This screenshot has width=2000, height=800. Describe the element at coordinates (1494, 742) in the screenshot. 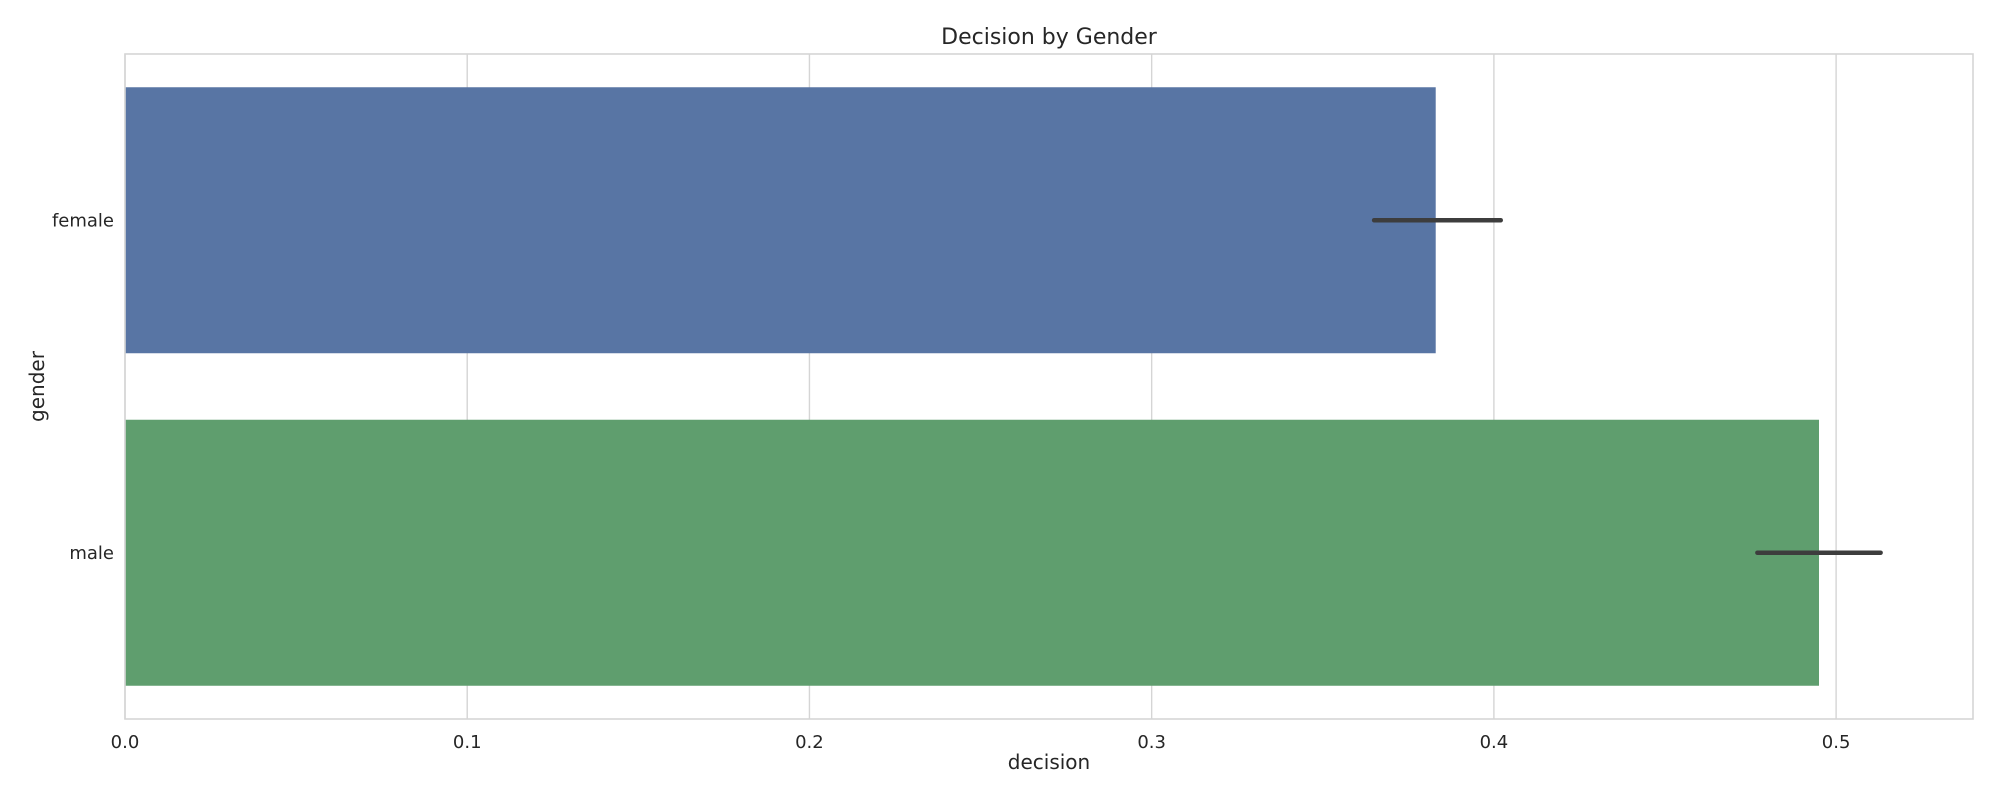

I see `x-tick-label: 0.4` at that location.